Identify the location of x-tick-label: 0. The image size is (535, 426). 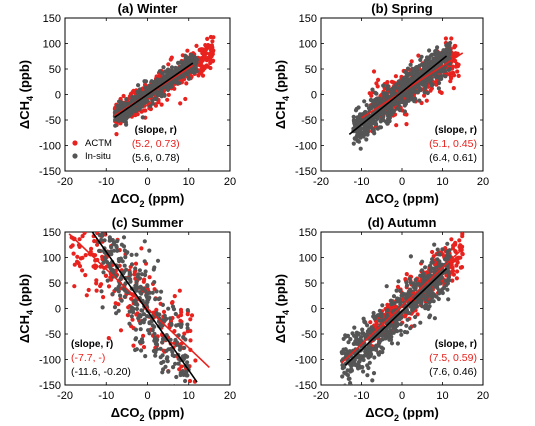
(147, 182).